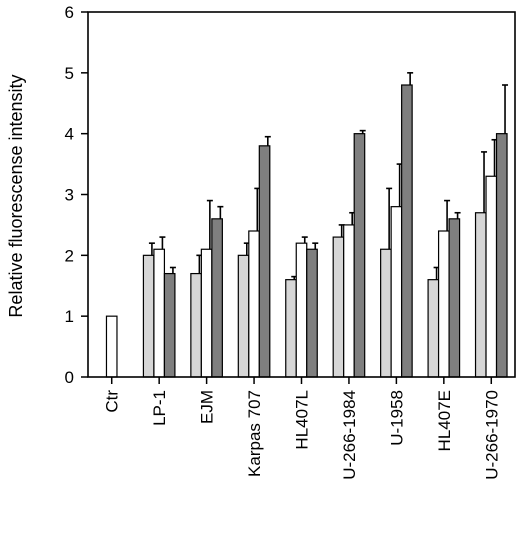 The height and width of the screenshot is (535, 520). I want to click on bar-u-266-1984-s3, so click(359, 255).